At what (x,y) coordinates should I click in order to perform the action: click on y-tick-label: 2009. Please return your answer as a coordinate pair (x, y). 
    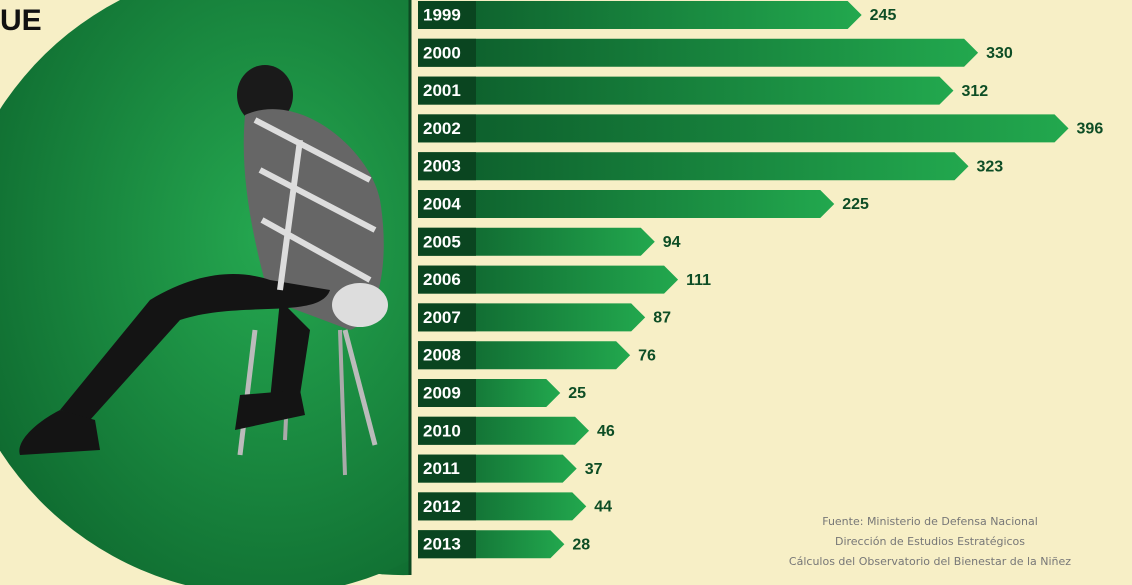
    Looking at the image, I should click on (442, 392).